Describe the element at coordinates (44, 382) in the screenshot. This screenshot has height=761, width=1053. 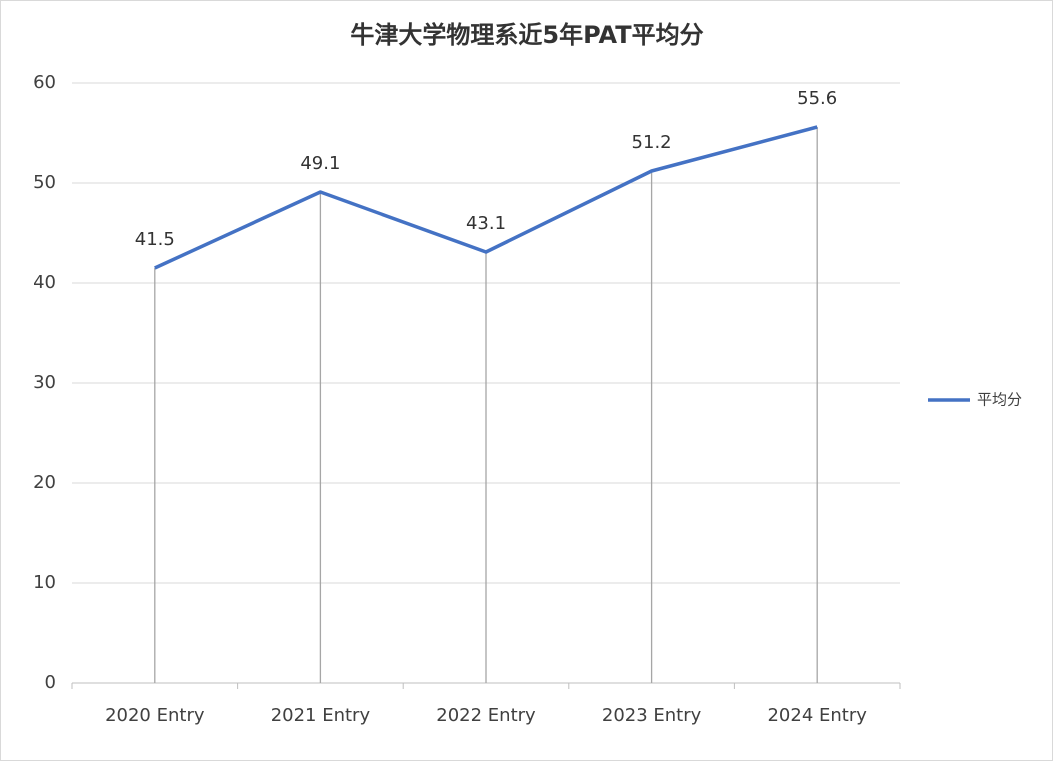
I see `y-tick-label: 30` at that location.